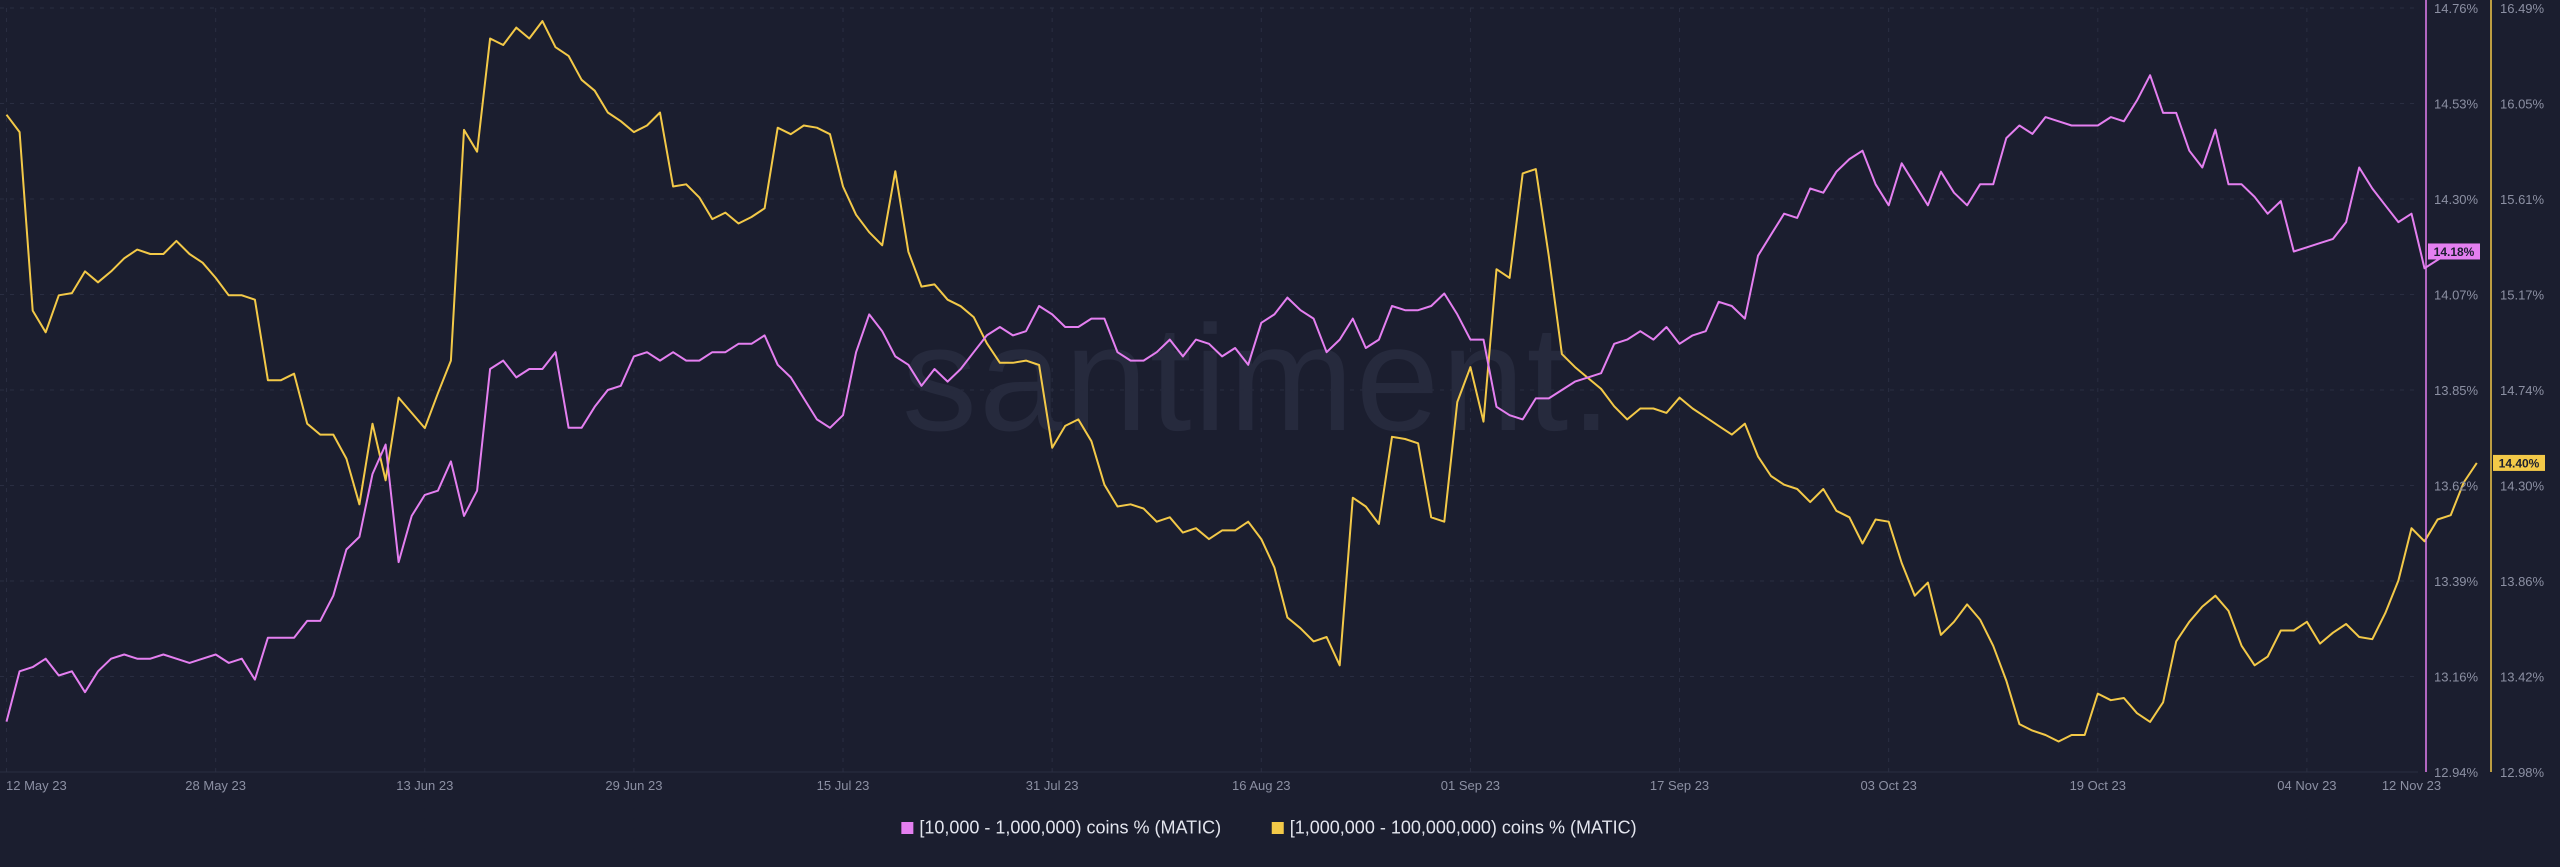  Describe the element at coordinates (1679, 785) in the screenshot. I see `x-axis-tick-label: 17 Sep 23` at that location.